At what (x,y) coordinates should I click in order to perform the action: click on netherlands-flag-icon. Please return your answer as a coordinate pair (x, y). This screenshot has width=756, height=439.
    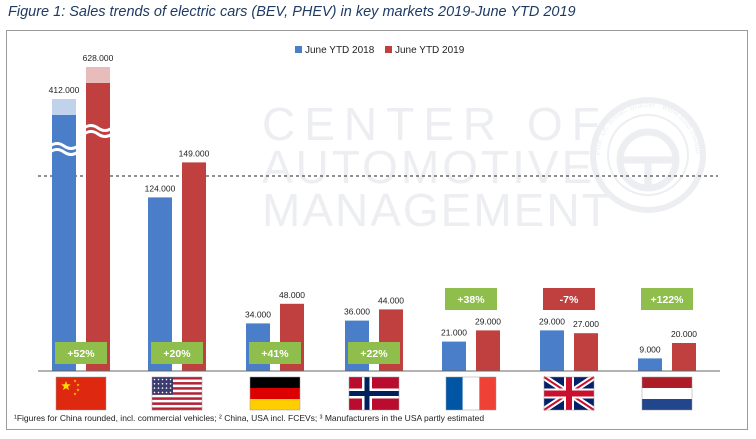
    Looking at the image, I should click on (667, 393).